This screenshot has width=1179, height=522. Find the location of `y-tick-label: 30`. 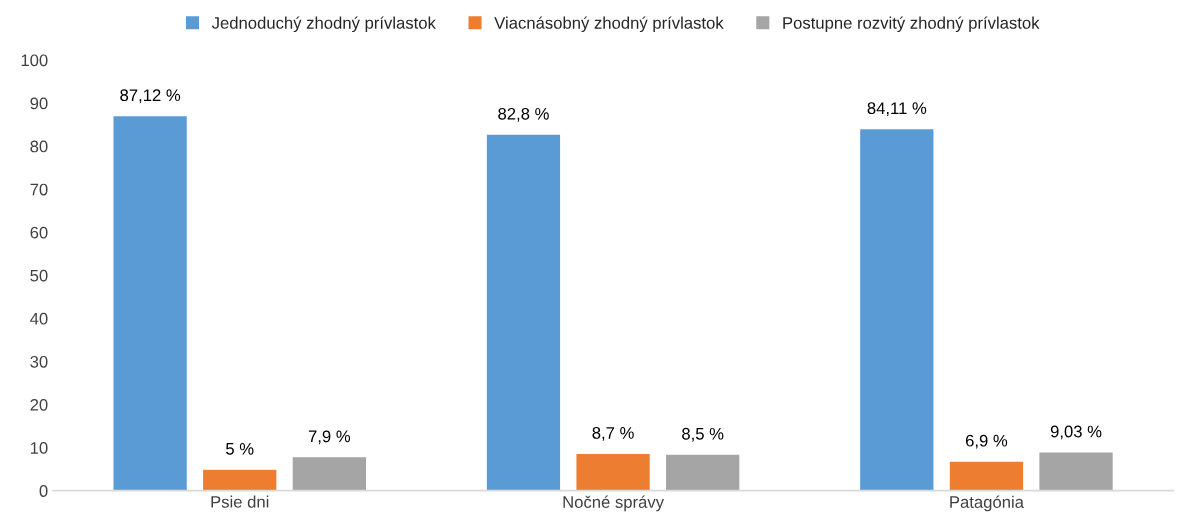

y-tick-label: 30 is located at coordinates (39, 361).